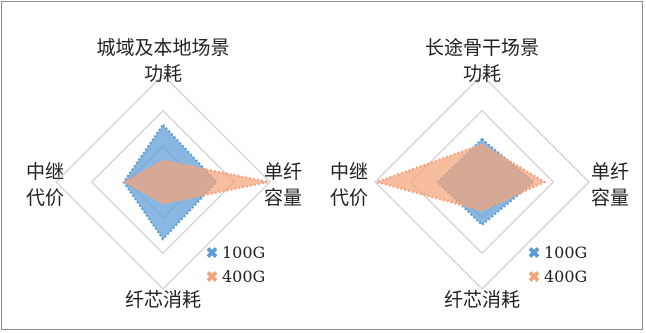 The height and width of the screenshot is (333, 646). I want to click on radar-1-legend-label-400G: 400G, so click(243, 276).